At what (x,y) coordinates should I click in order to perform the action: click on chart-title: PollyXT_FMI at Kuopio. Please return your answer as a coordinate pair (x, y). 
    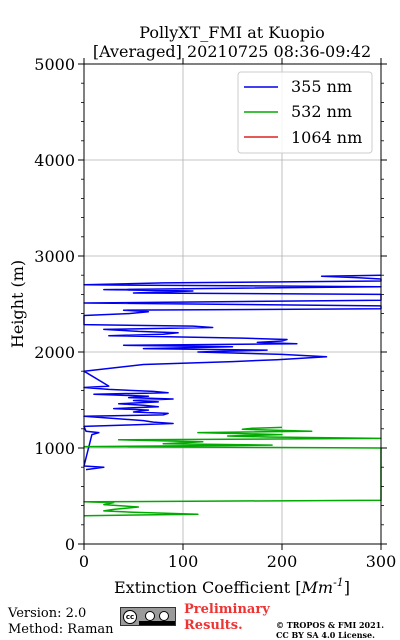
    Looking at the image, I should click on (232, 32).